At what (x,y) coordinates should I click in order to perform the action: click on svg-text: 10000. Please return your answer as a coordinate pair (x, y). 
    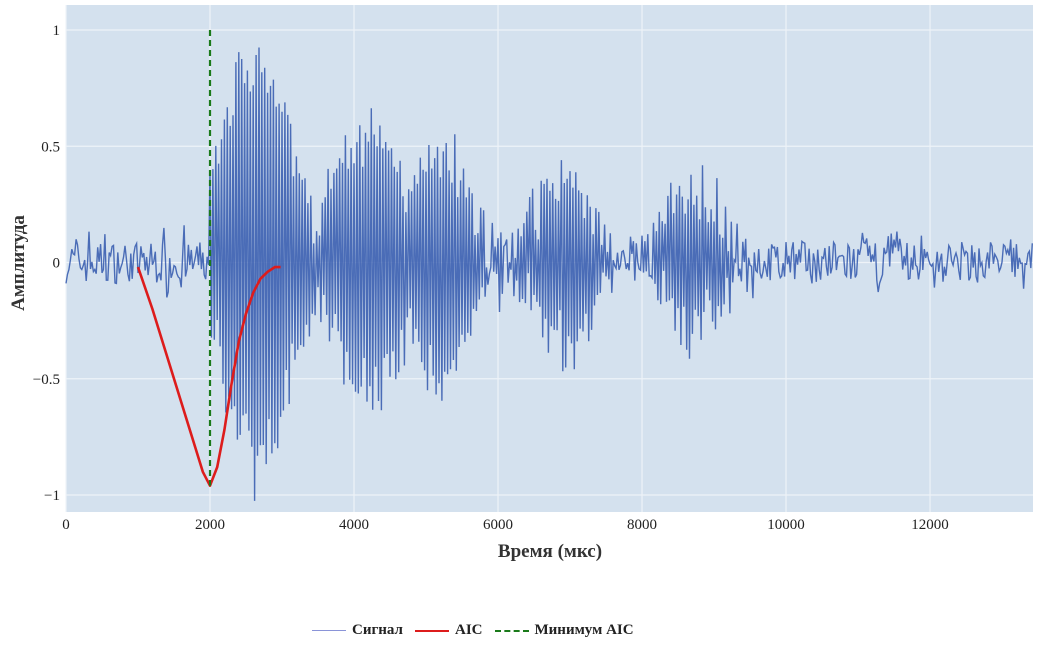
    Looking at the image, I should click on (786, 525).